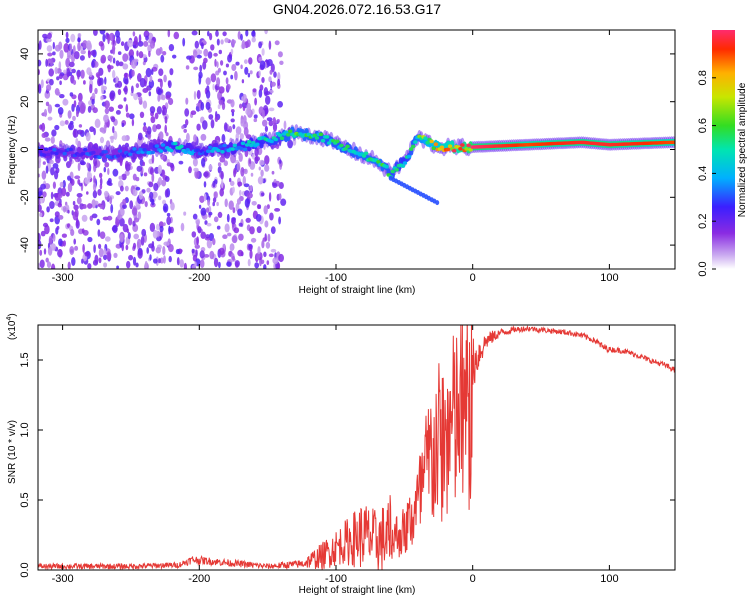 Image resolution: width=750 pixels, height=600 pixels. Describe the element at coordinates (703, 173) in the screenshot. I see `colorbar-tick-label: 0.4` at that location.